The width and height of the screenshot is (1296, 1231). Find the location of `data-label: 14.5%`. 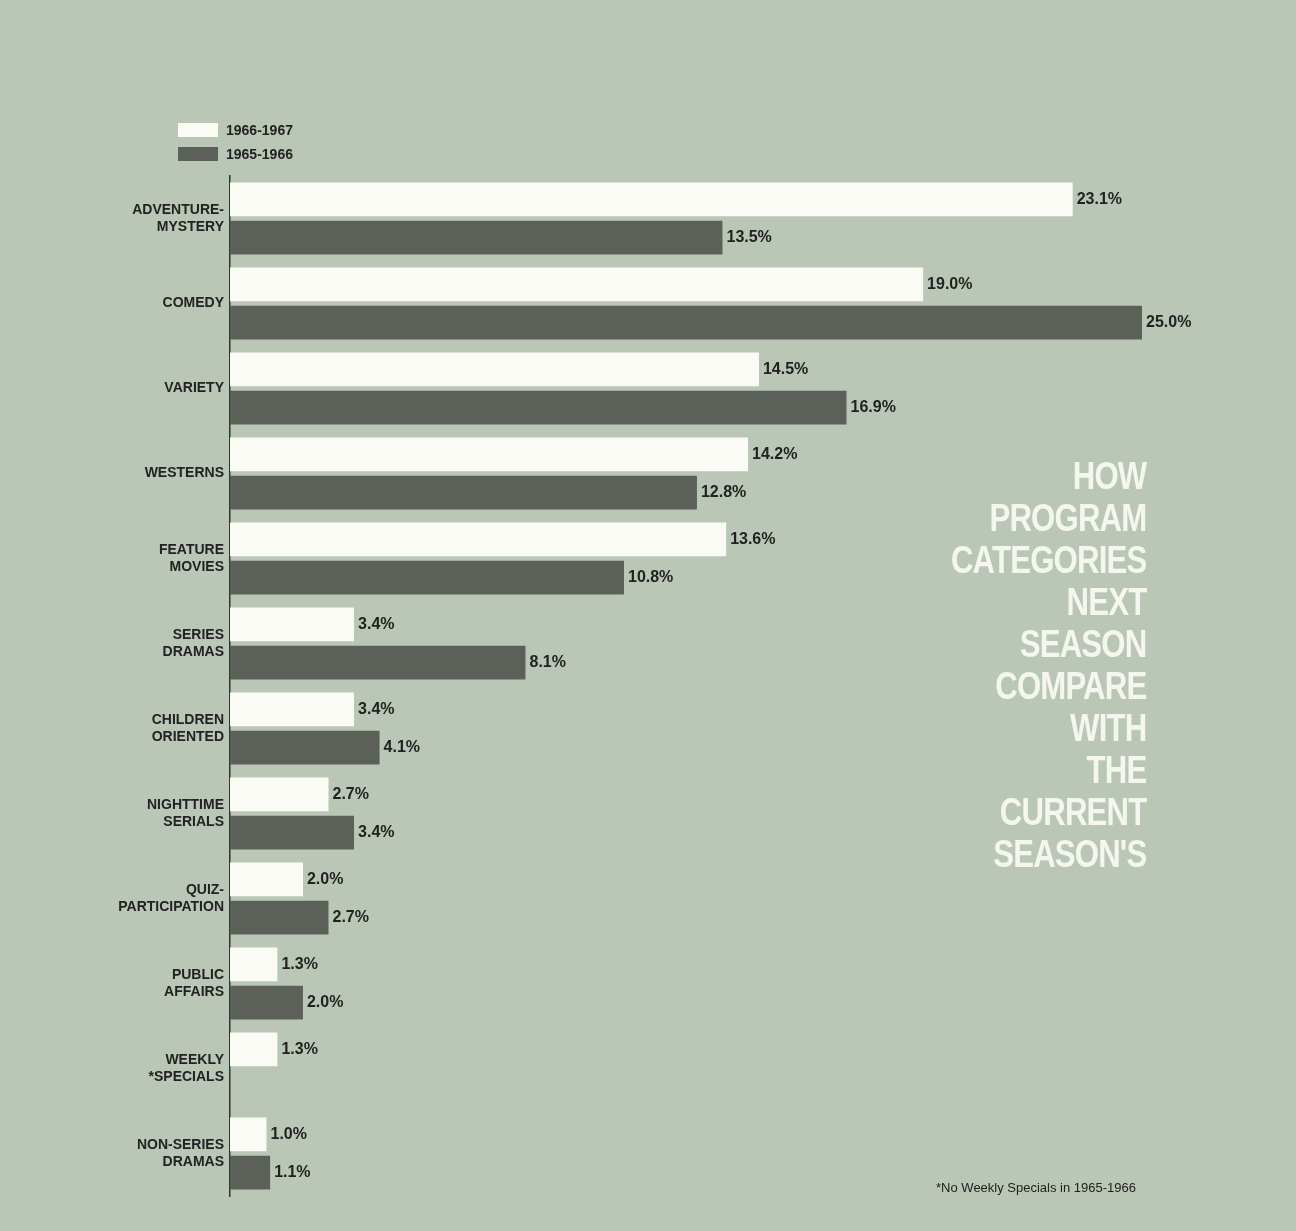

data-label: 14.5% is located at coordinates (785, 368).